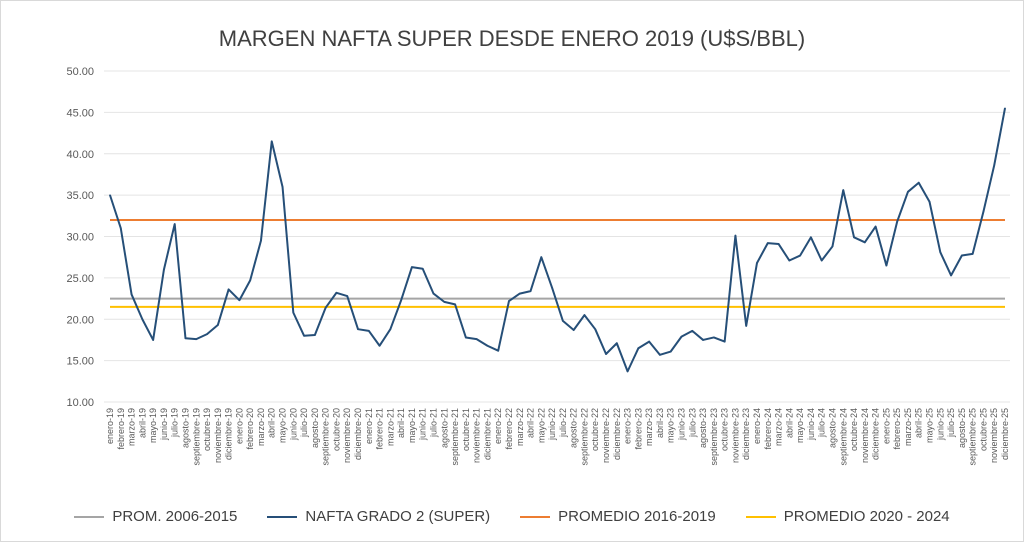 The image size is (1024, 542). What do you see at coordinates (80, 320) in the screenshot?
I see `y-tick-label: 20.00` at bounding box center [80, 320].